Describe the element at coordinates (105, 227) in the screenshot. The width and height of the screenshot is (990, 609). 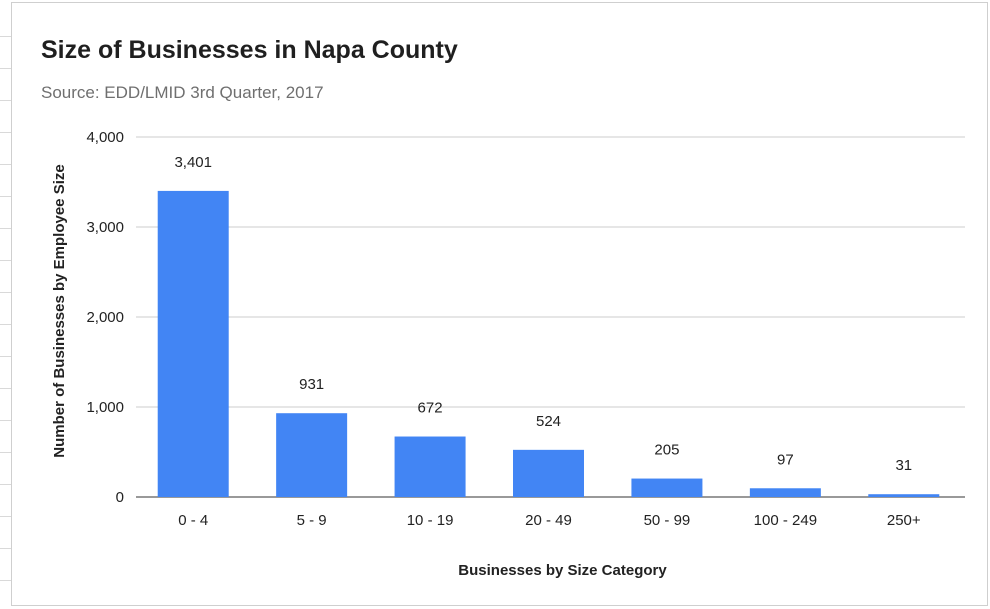
I see `y-tick-label: 3,000` at that location.